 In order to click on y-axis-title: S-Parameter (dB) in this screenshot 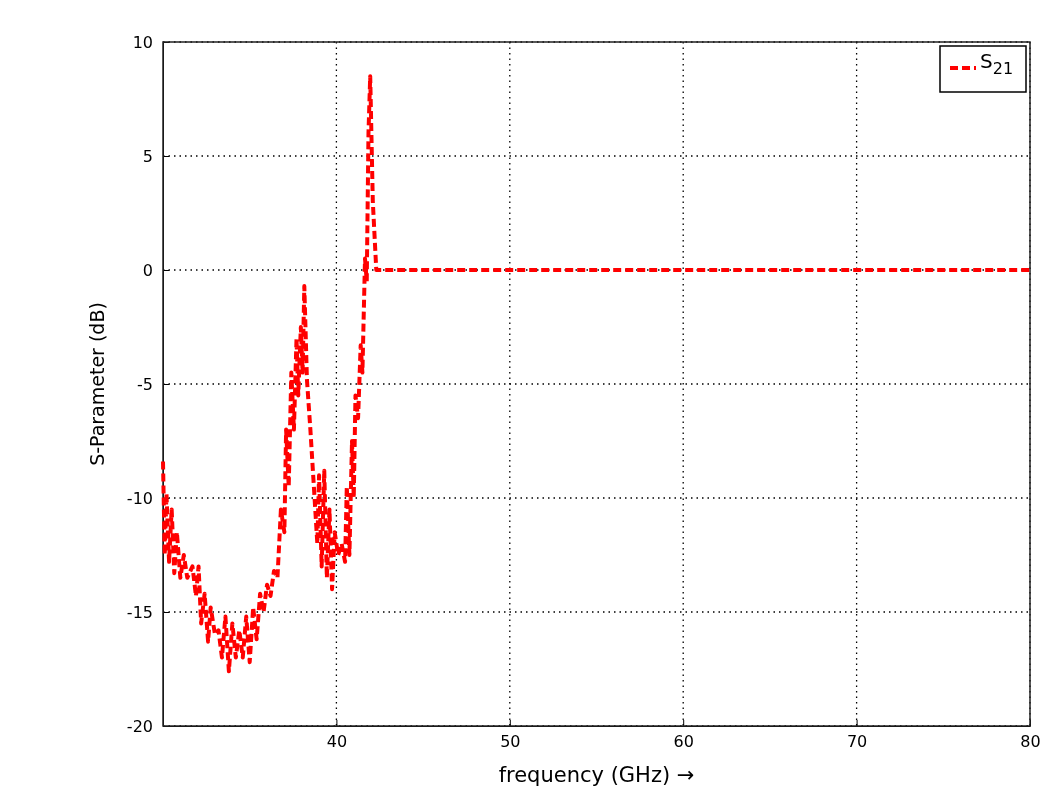, I will do `click(97, 384)`.